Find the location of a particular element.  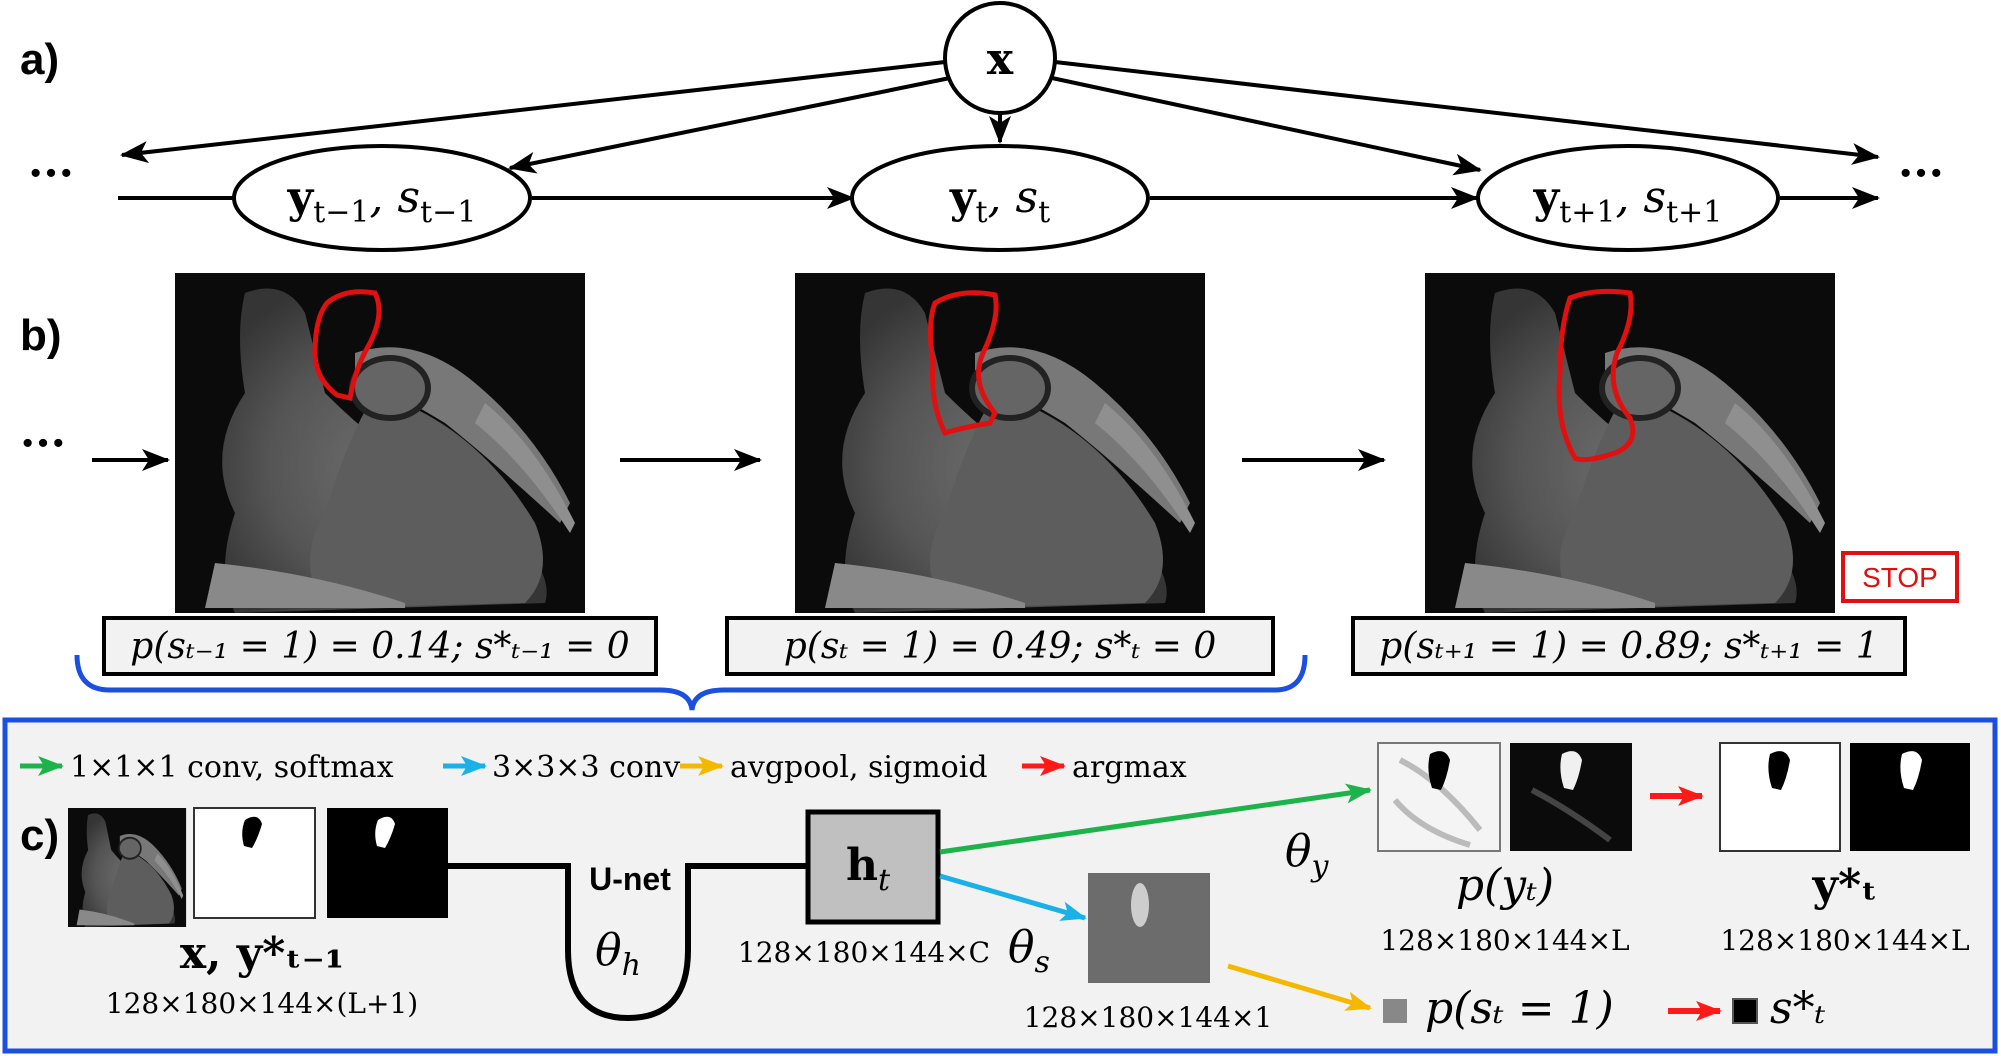

hidden-state-box: ht is located at coordinates (873, 867).